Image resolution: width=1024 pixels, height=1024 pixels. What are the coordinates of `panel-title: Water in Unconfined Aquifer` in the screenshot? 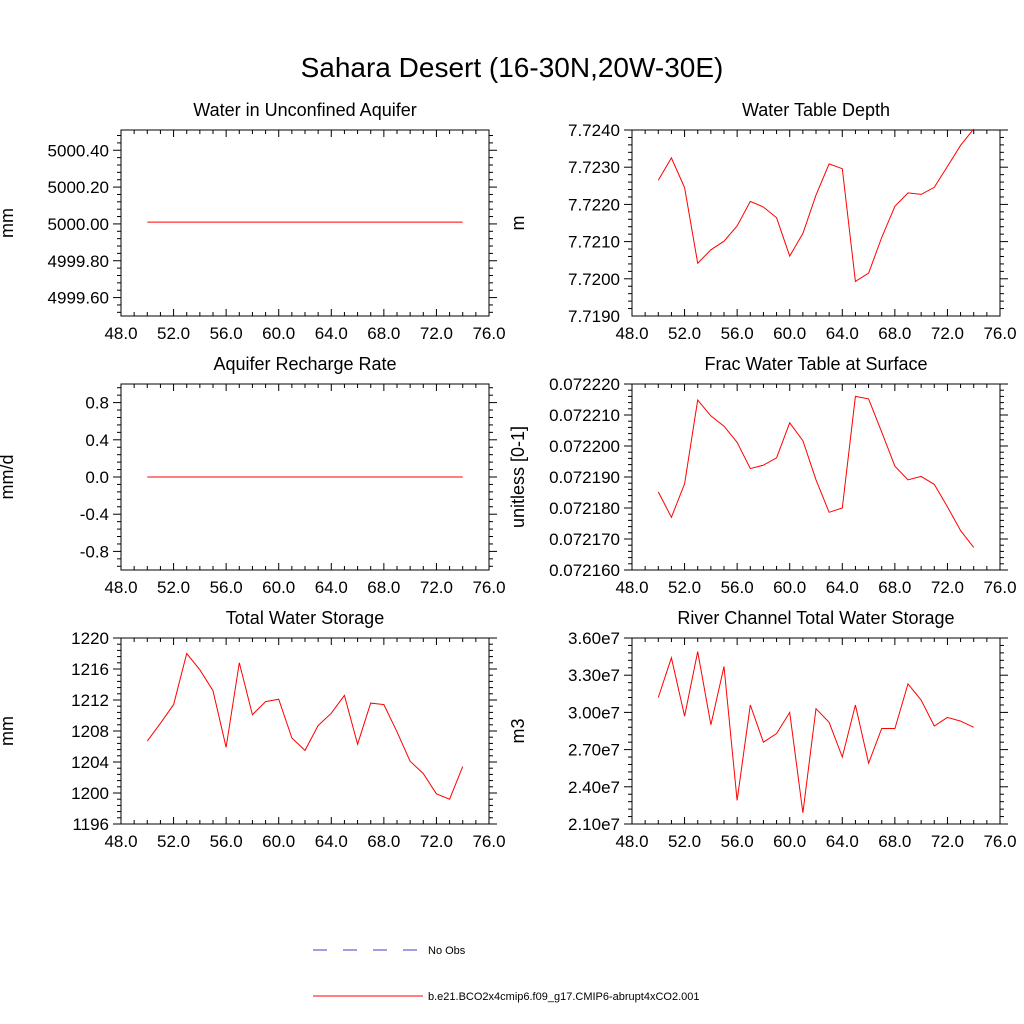 It's located at (304, 110).